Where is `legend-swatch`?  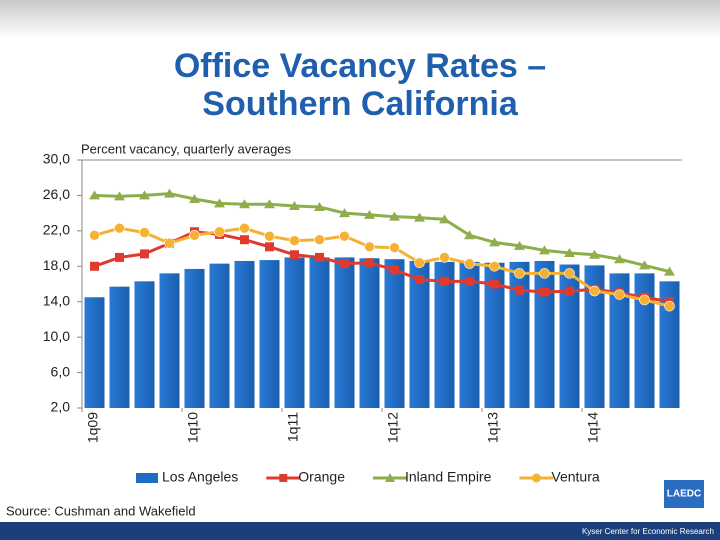
legend-swatch is located at coordinates (147, 478).